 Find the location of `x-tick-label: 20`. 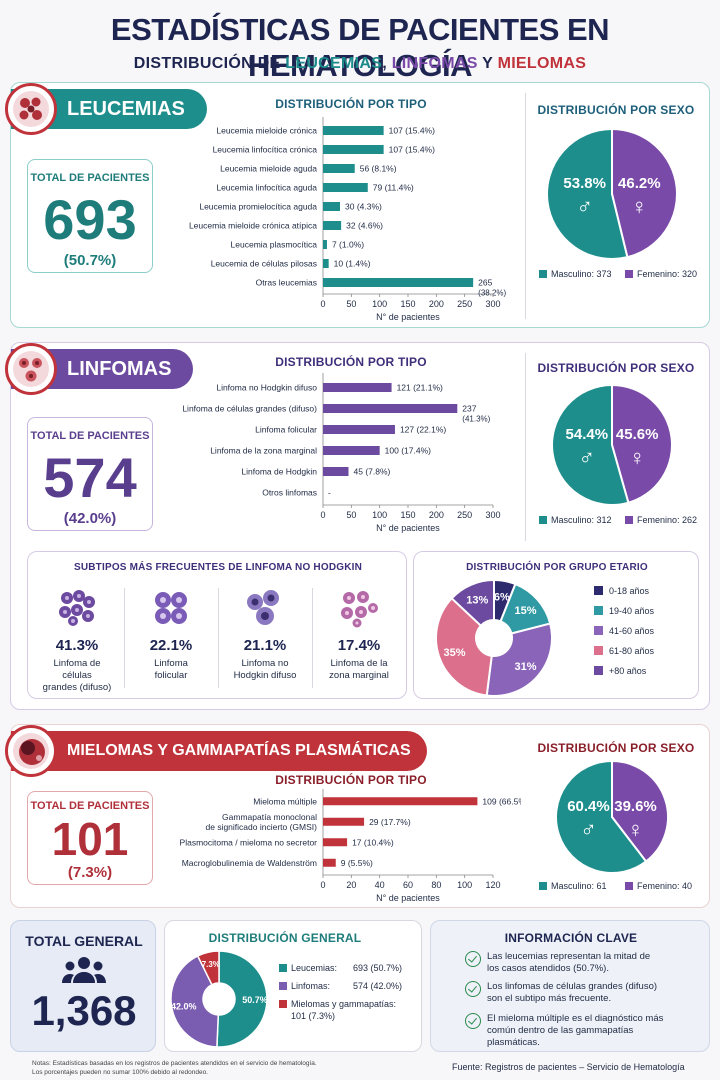

x-tick-label: 20 is located at coordinates (351, 885).